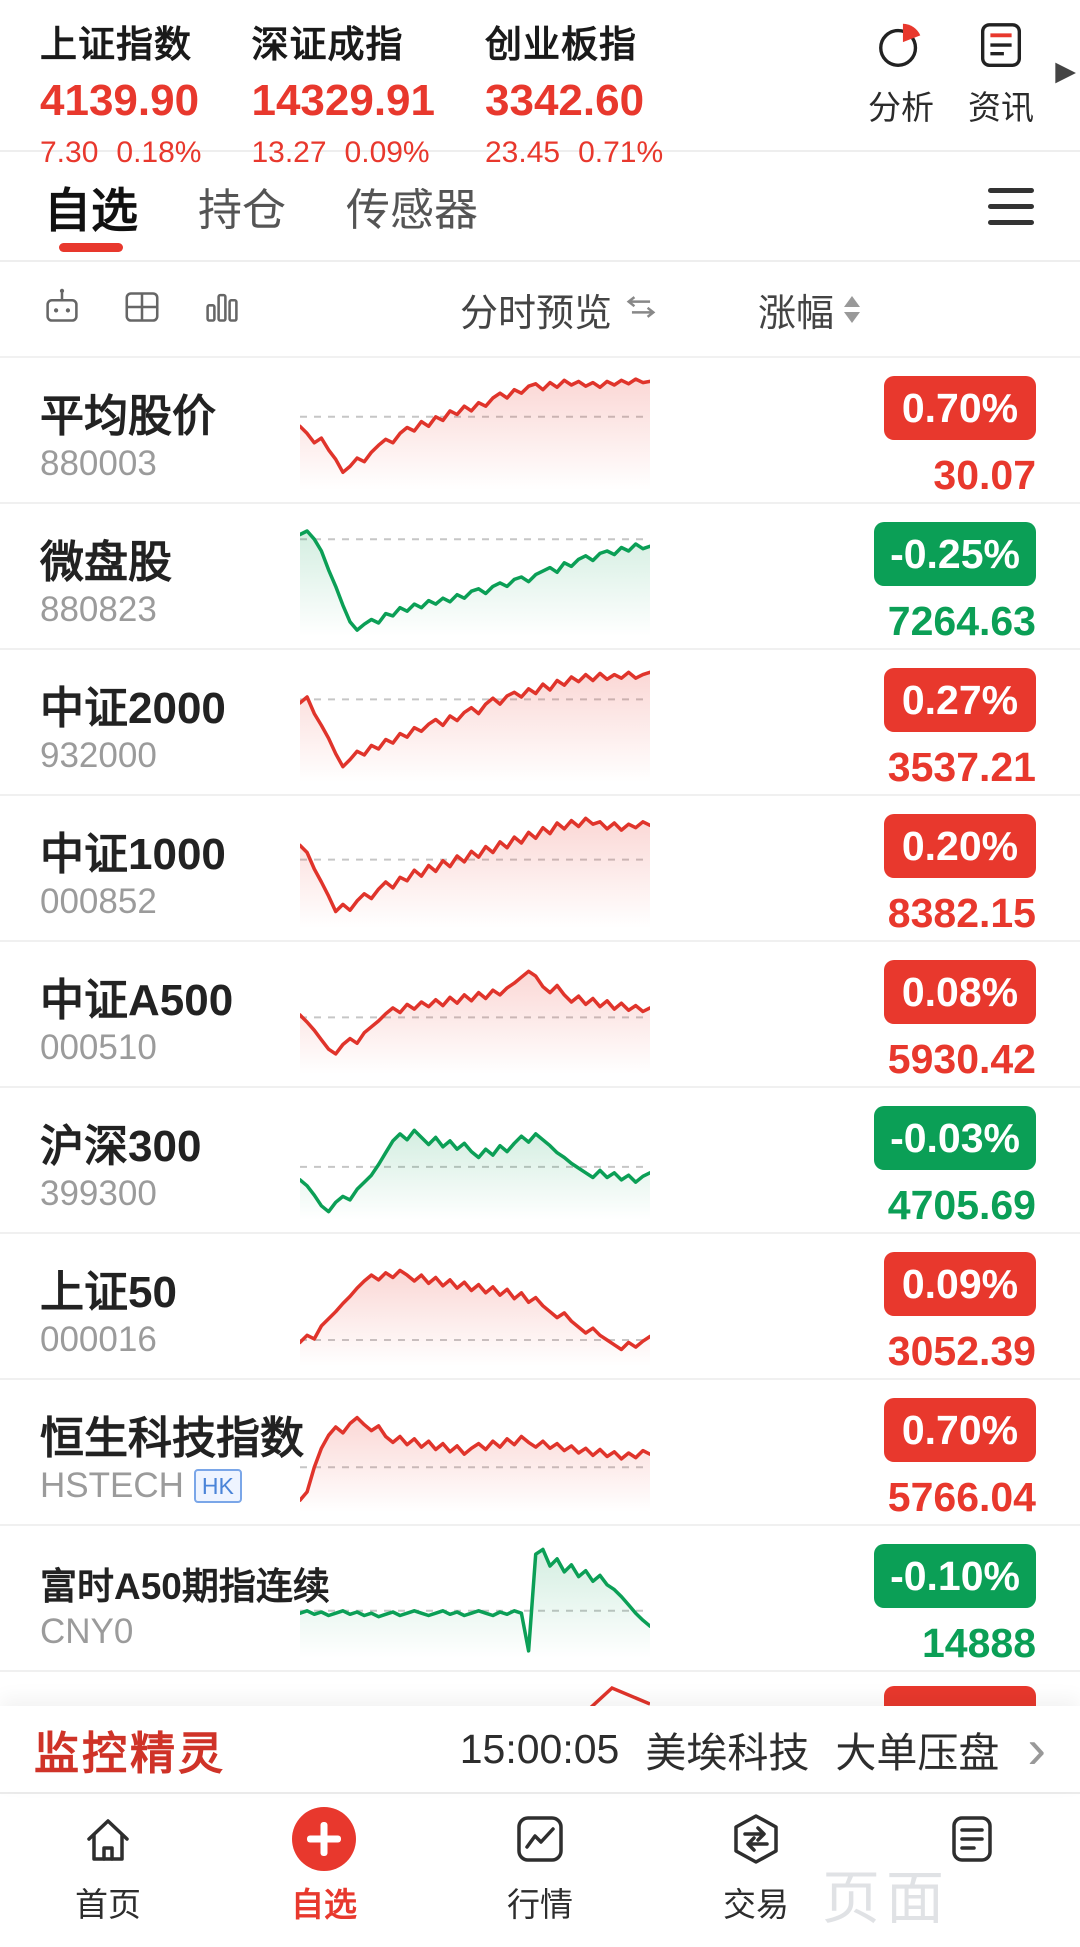 This screenshot has height=1947, width=1080. Describe the element at coordinates (108, 1839) in the screenshot. I see `home-icon` at that location.